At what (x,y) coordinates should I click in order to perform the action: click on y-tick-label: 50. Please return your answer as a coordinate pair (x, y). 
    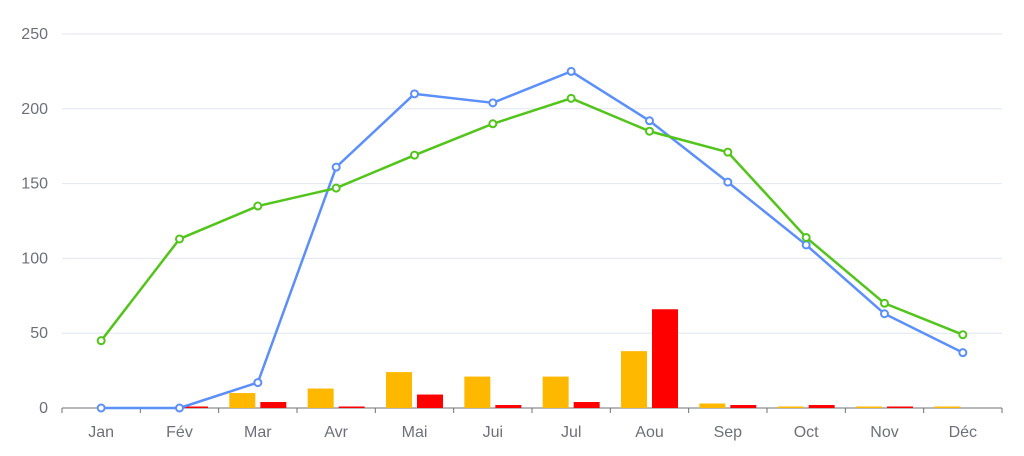
    Looking at the image, I should click on (39, 333).